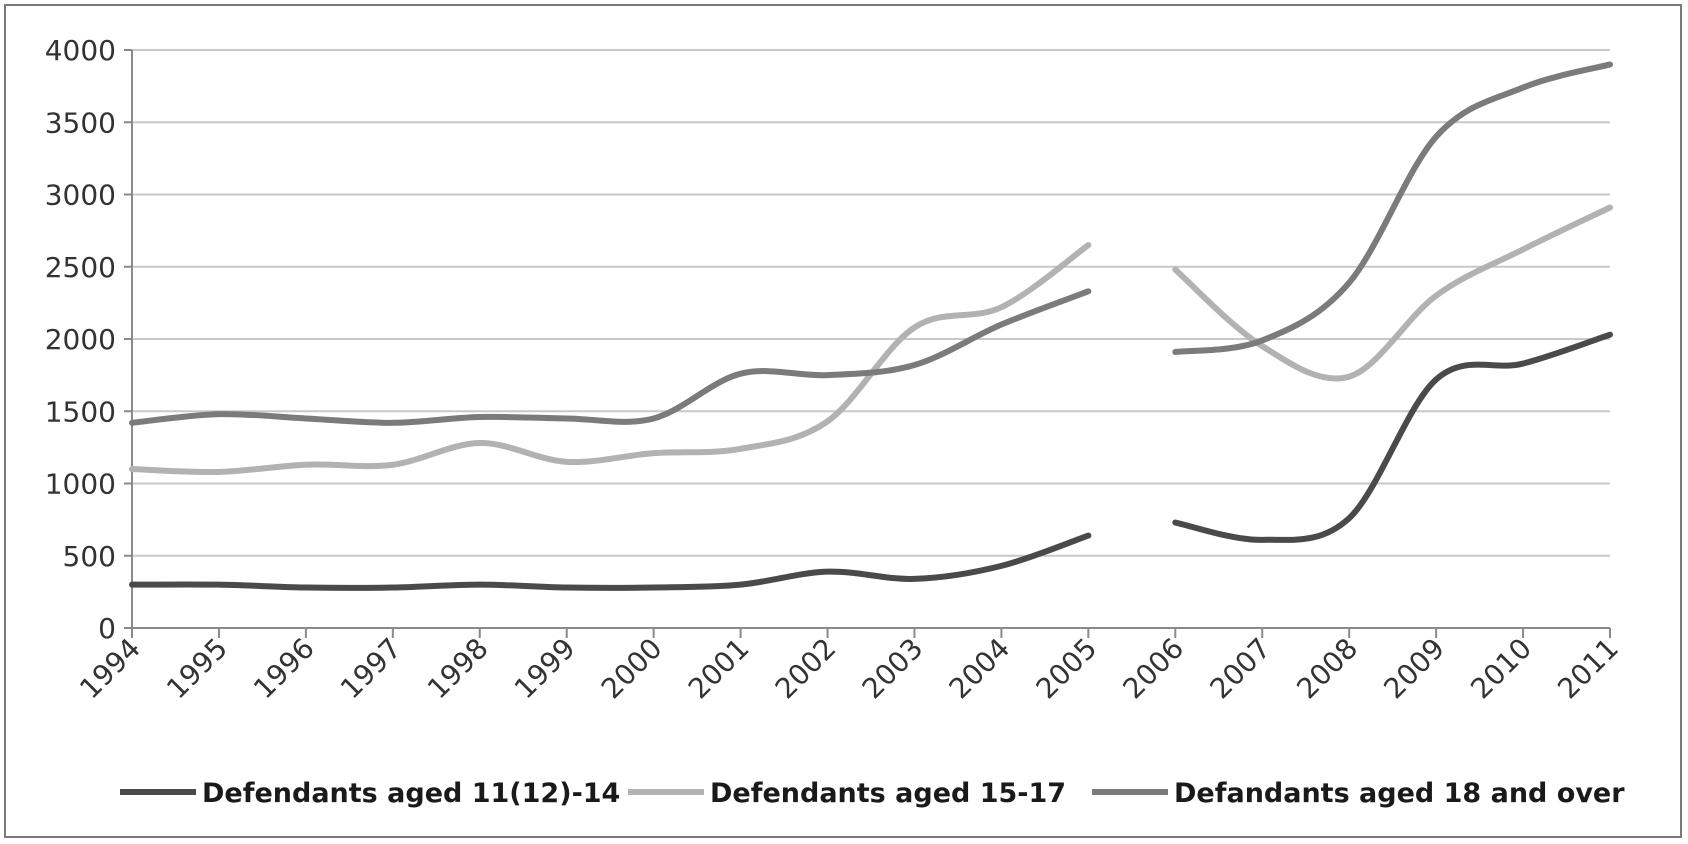  I want to click on x-tick-label: 2004, so click(980, 669).